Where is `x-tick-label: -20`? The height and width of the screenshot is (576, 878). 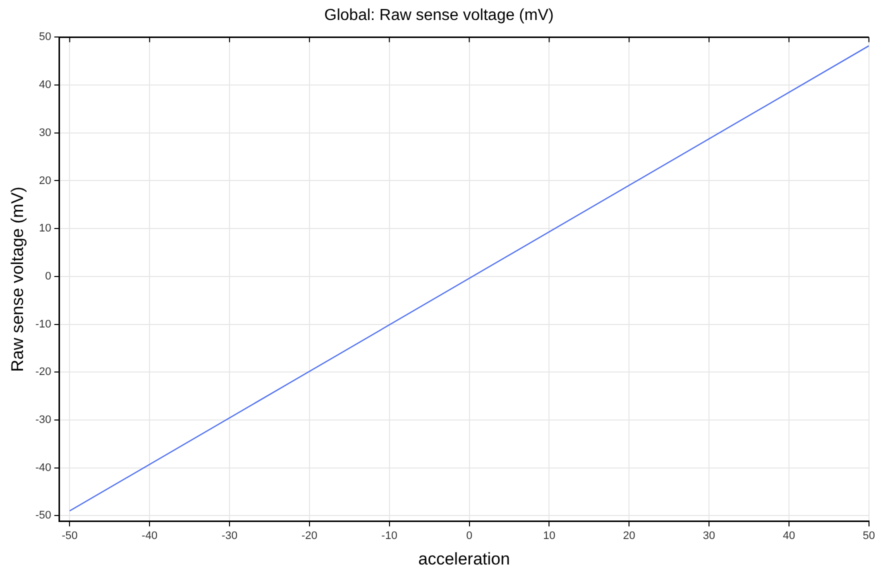
x-tick-label: -20 is located at coordinates (309, 536).